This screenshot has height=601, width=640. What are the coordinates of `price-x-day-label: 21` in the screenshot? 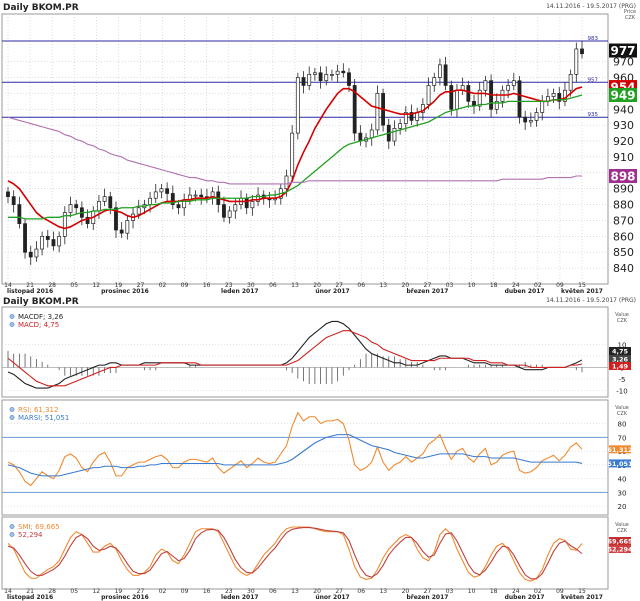 It's located at (30, 285).